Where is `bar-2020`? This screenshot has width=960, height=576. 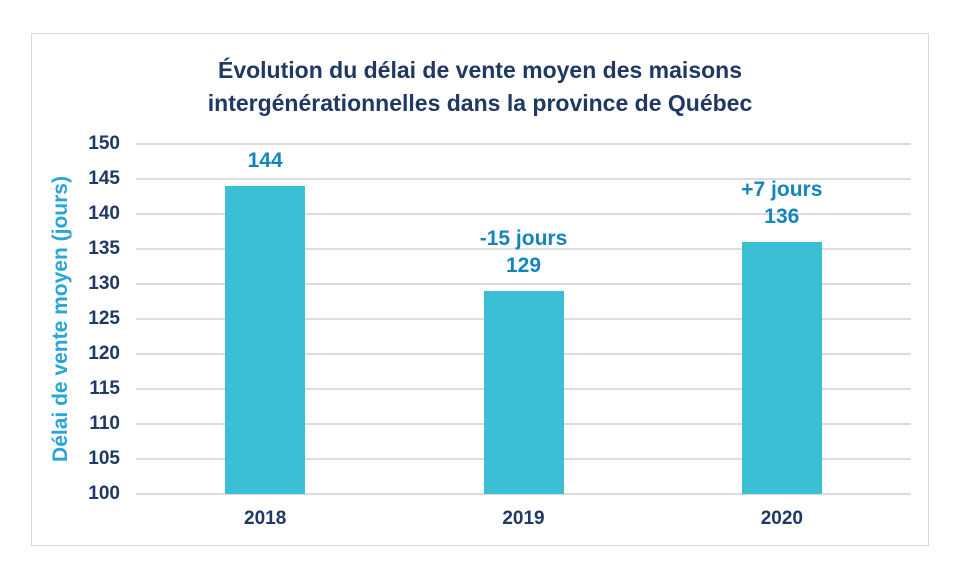 bar-2020 is located at coordinates (781, 368).